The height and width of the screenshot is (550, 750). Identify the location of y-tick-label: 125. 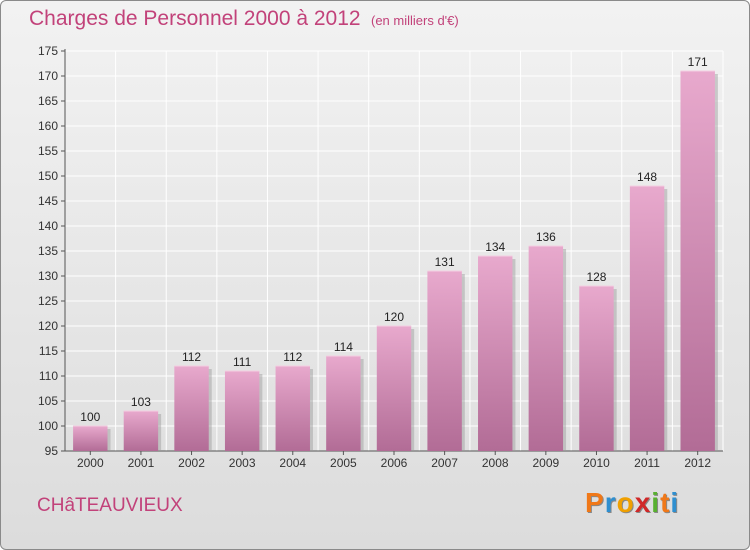
(48, 301).